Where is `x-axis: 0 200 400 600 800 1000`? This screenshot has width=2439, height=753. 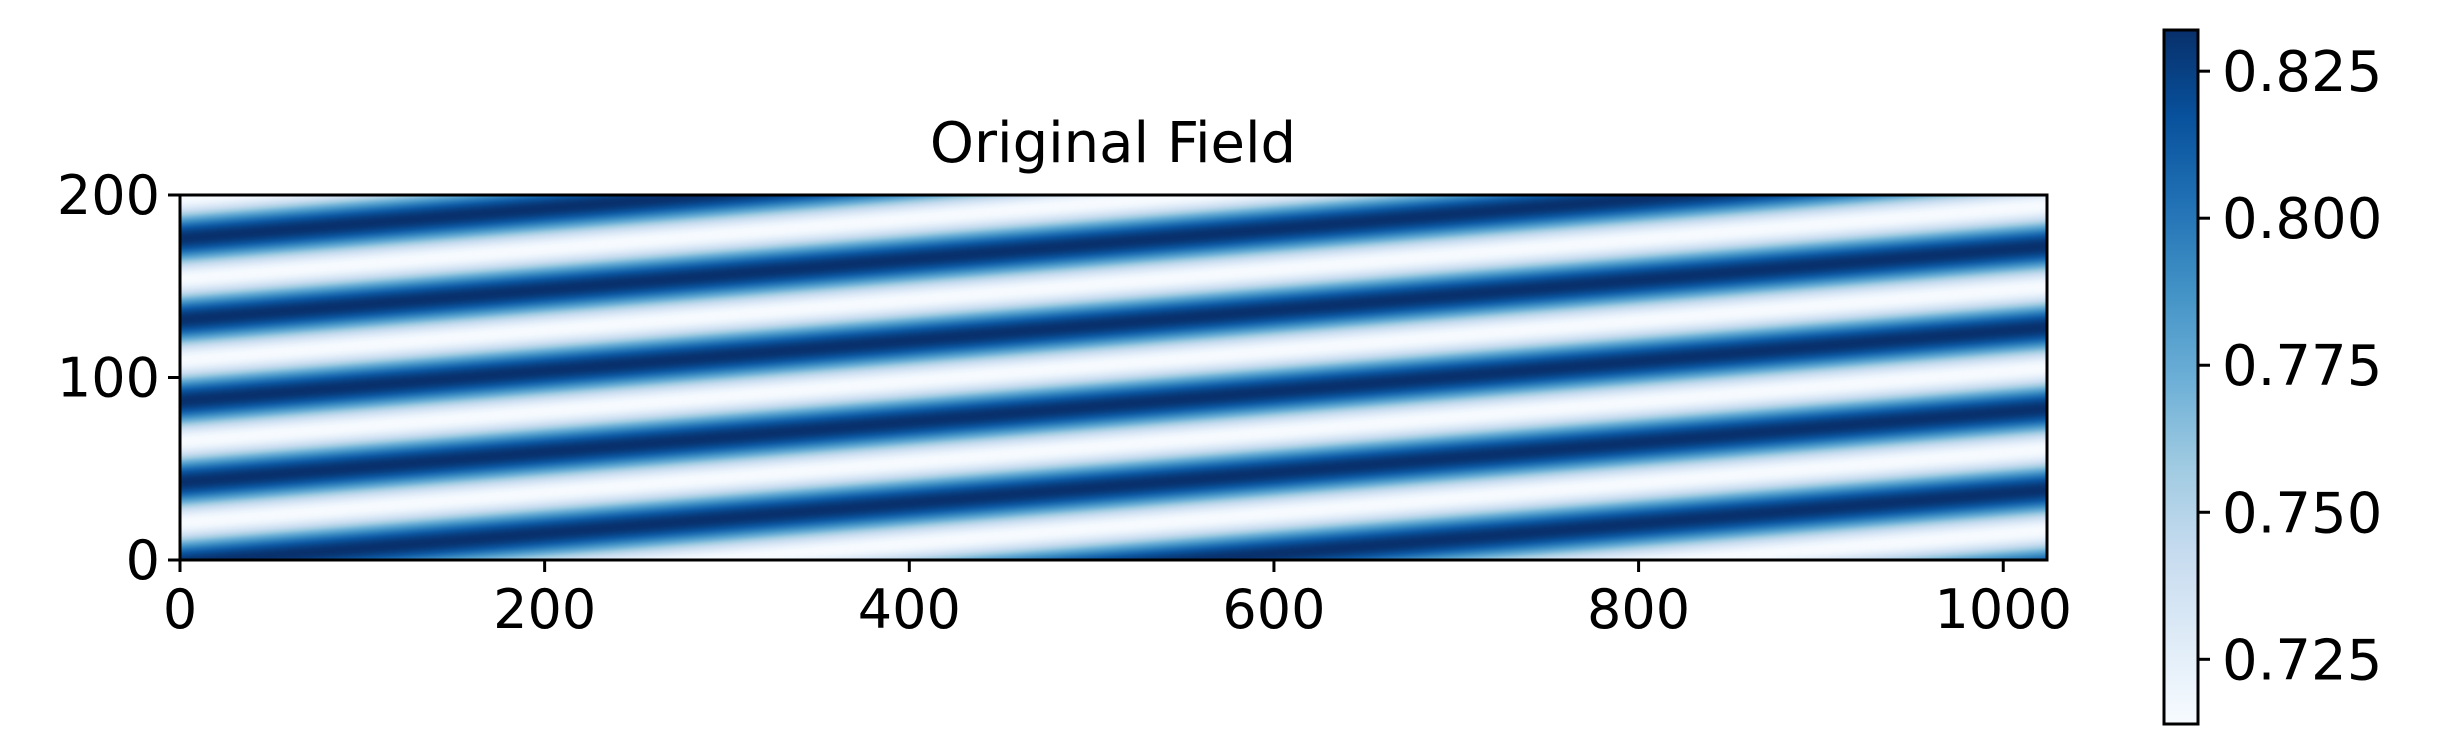 x-axis: 0 200 400 600 800 1000 is located at coordinates (1117, 600).